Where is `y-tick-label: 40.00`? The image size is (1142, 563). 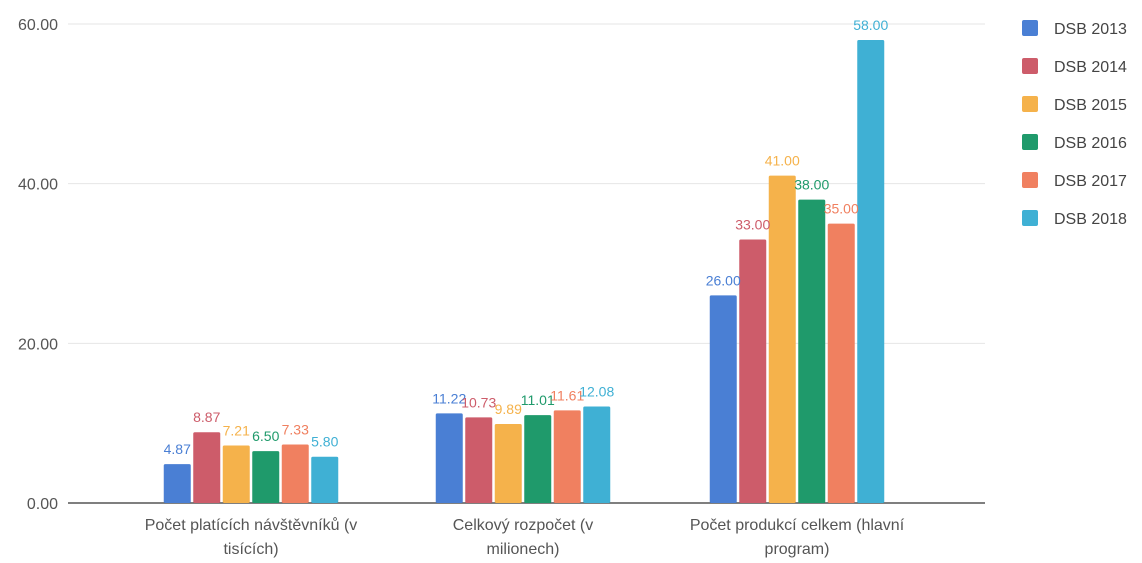
y-tick-label: 40.00 is located at coordinates (38, 185).